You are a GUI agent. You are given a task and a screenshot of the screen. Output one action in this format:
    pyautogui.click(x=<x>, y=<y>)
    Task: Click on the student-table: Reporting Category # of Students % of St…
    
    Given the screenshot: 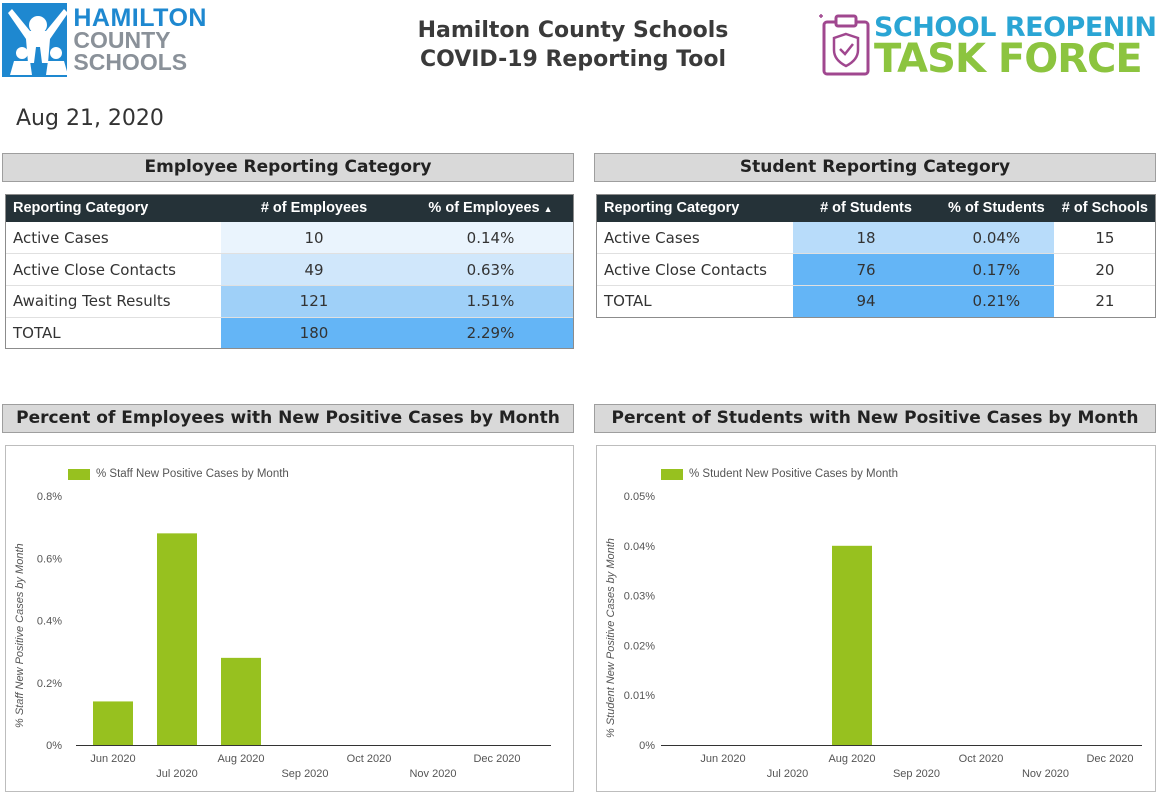 What is the action you would take?
    pyautogui.click(x=876, y=256)
    